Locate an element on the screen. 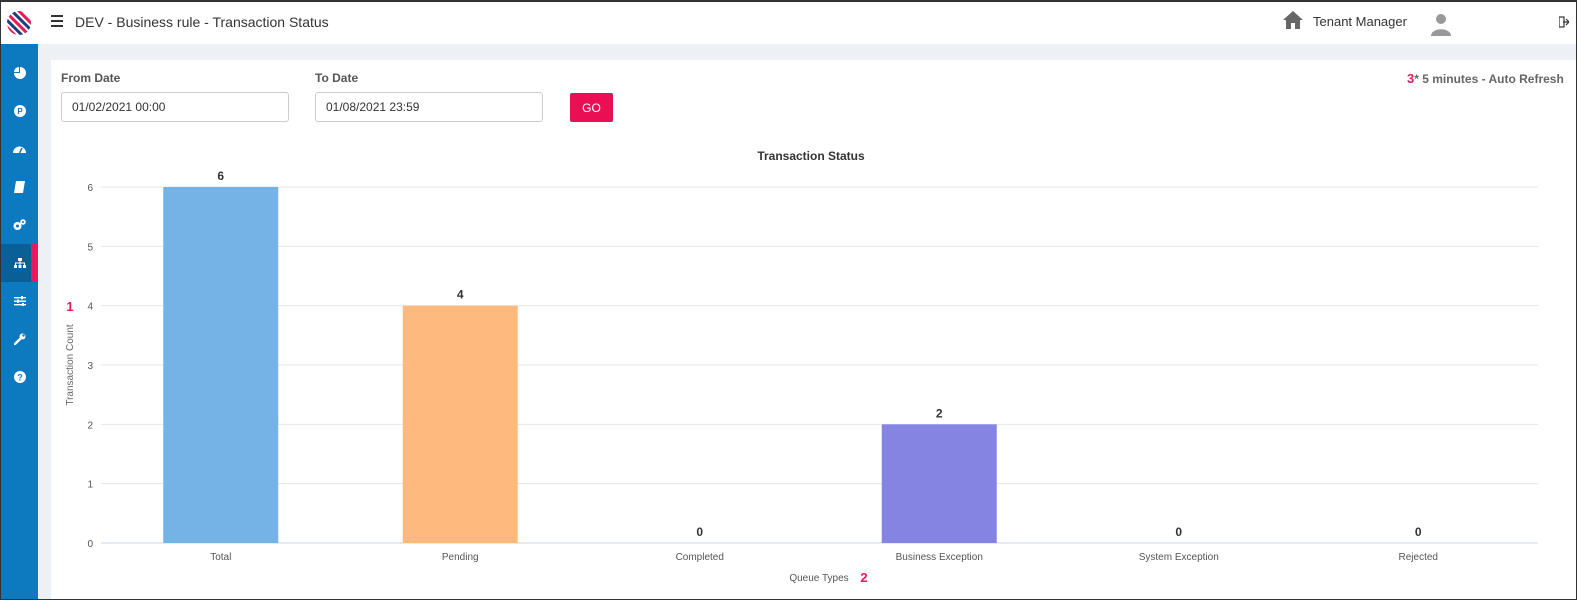  auto-refresh-note: 3* 5 minutes - Auto Refresh is located at coordinates (1485, 78).